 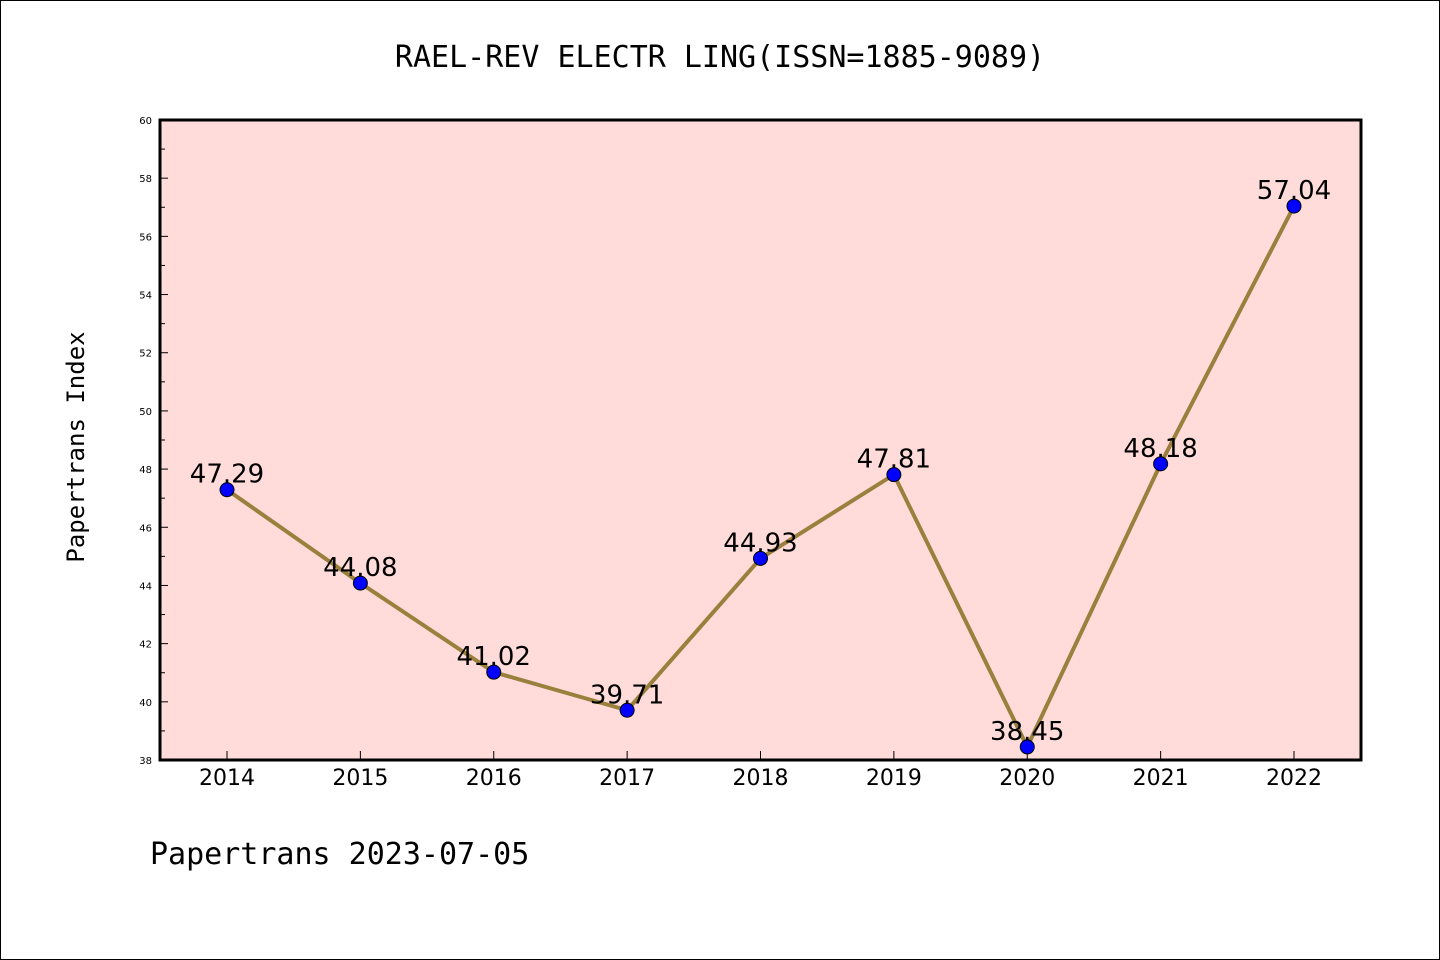 What do you see at coordinates (145, 237) in the screenshot?
I see `y-tick-label: 56` at bounding box center [145, 237].